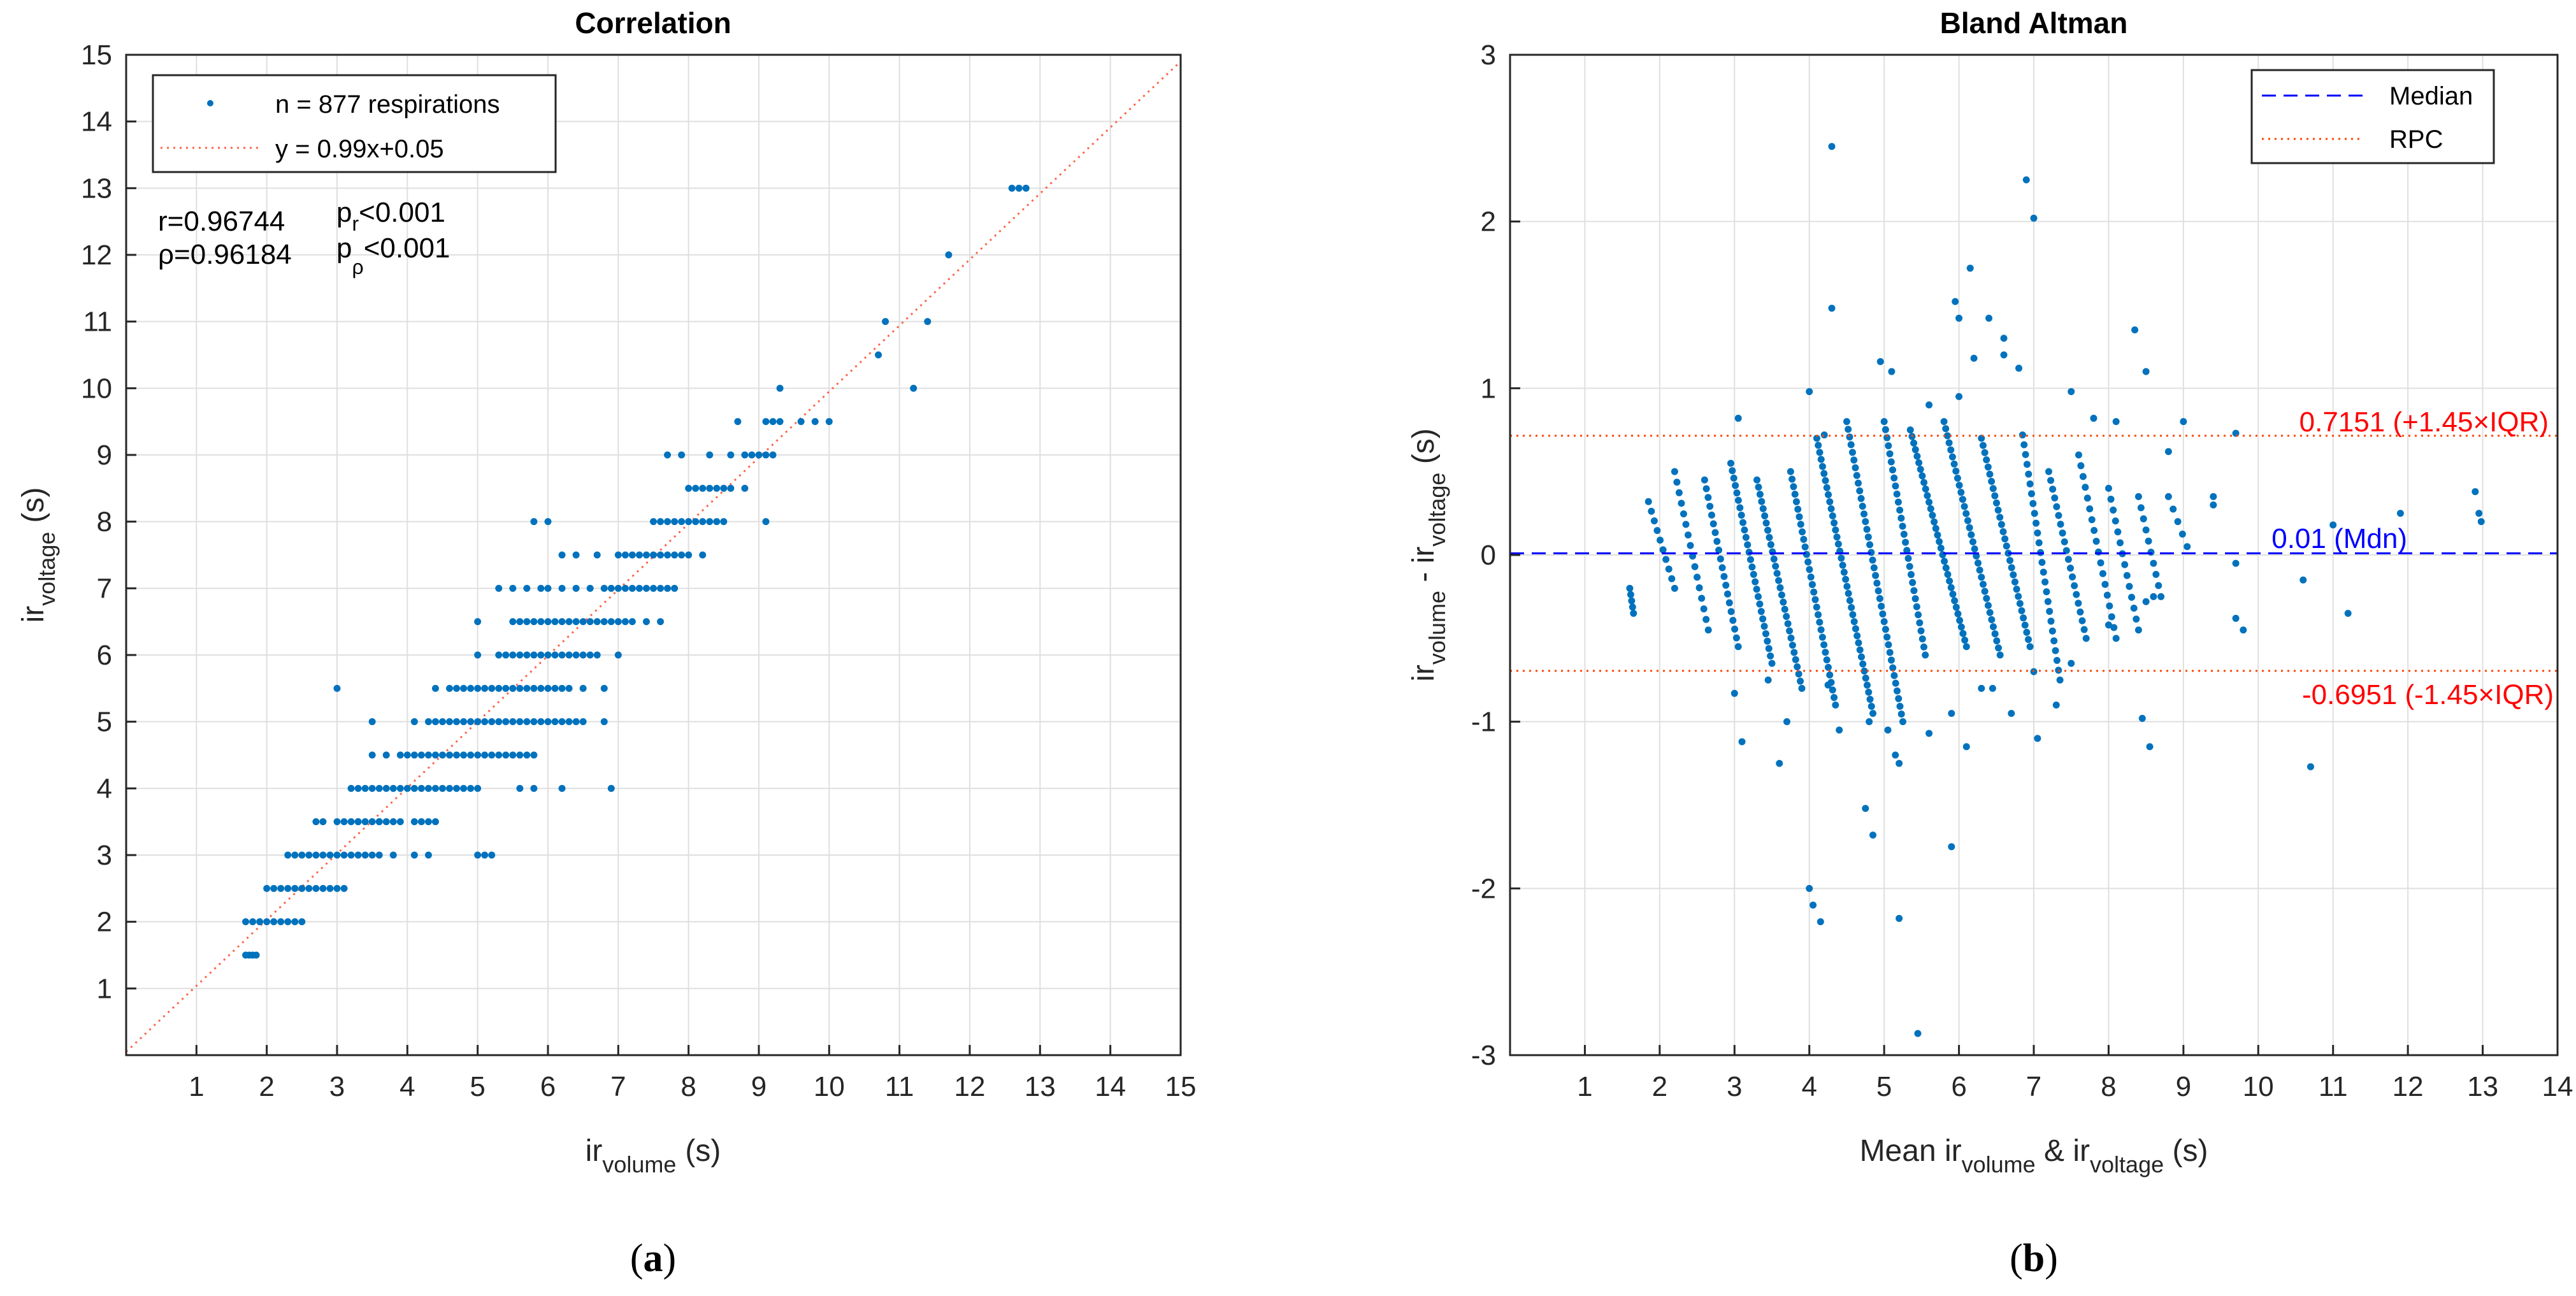 This screenshot has width=2576, height=1296. I want to click on panel-a-legend: n = 877 respirations y = 0.99x+0.05, so click(354, 123).